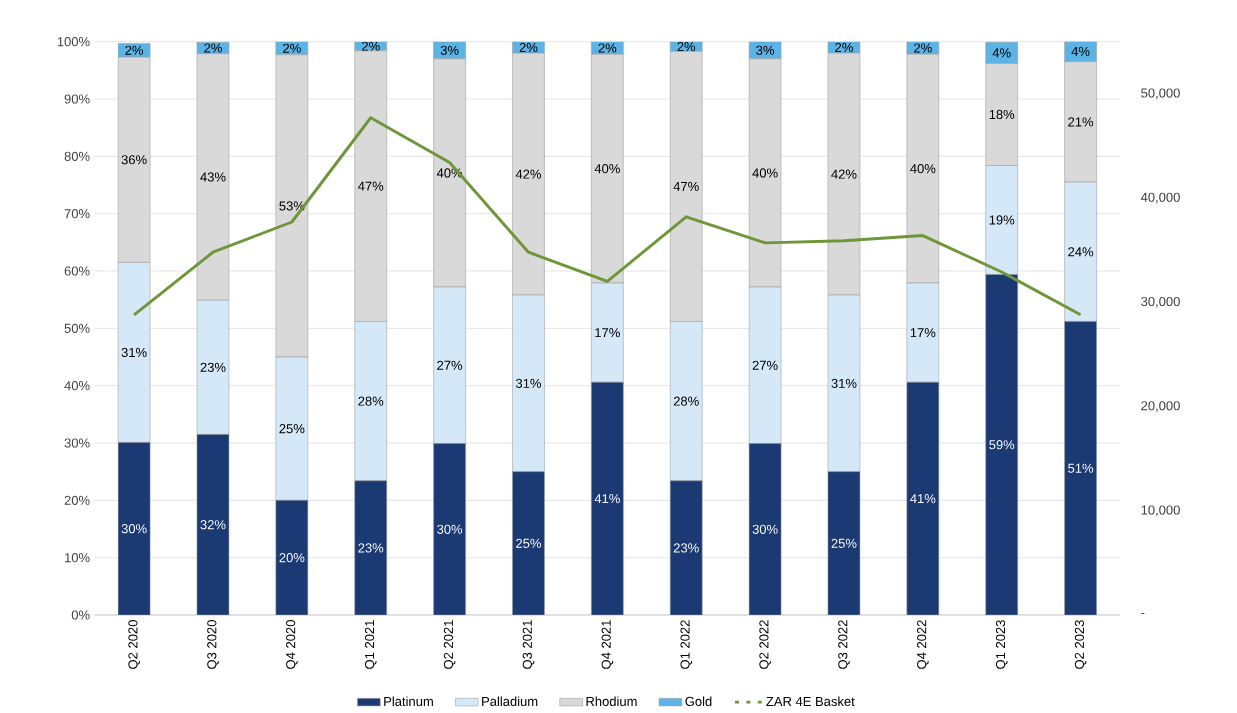 Image resolution: width=1237 pixels, height=713 pixels. What do you see at coordinates (77, 214) in the screenshot?
I see `y-tick-label: 70%` at bounding box center [77, 214].